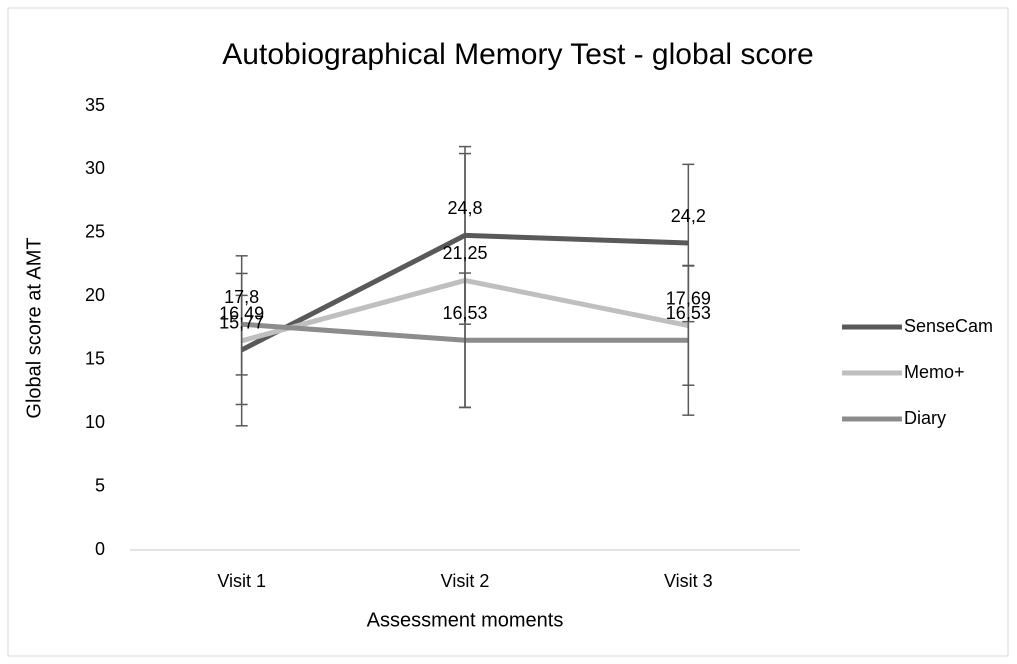 This screenshot has height=664, width=1017. I want to click on data-label: 24,8, so click(464, 208).